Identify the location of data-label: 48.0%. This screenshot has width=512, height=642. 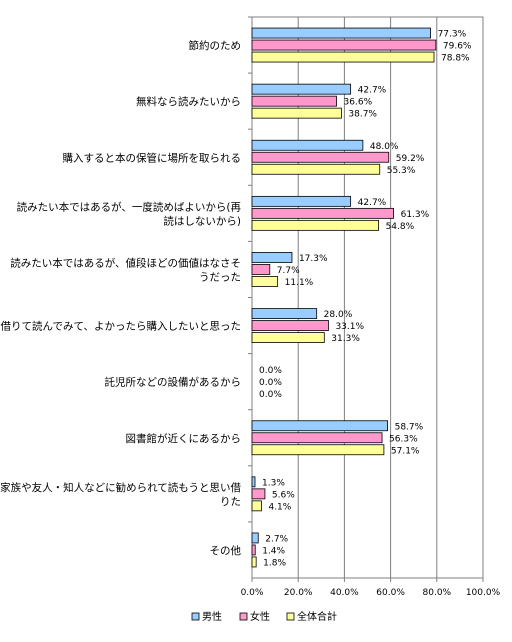
(384, 147).